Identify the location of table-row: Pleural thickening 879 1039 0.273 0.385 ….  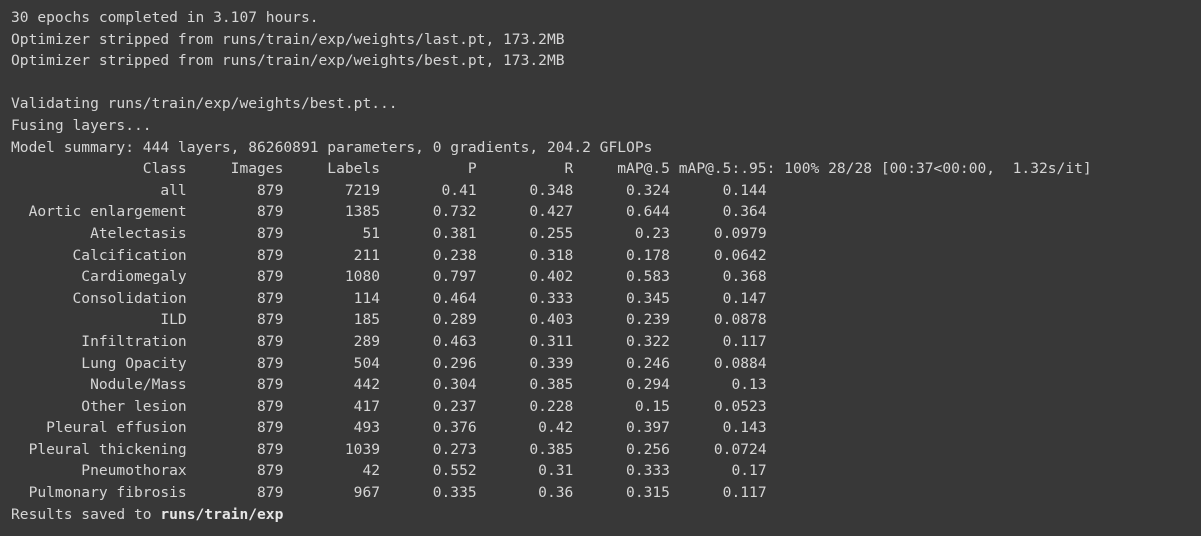
(389, 449).